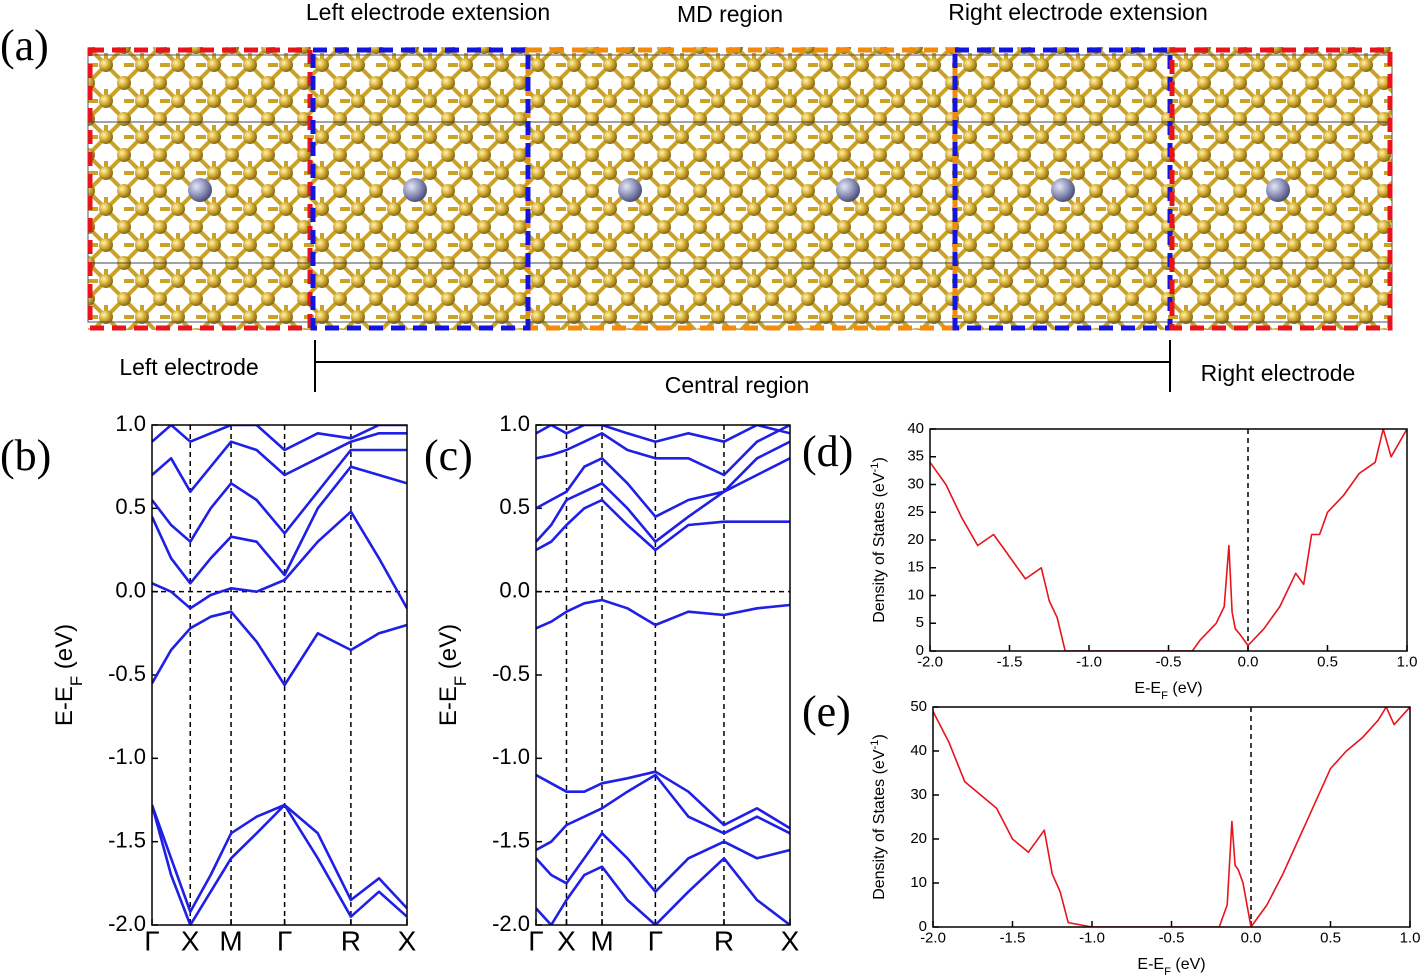 The height and width of the screenshot is (977, 1425). I want to click on panel-label: (e), so click(826, 711).